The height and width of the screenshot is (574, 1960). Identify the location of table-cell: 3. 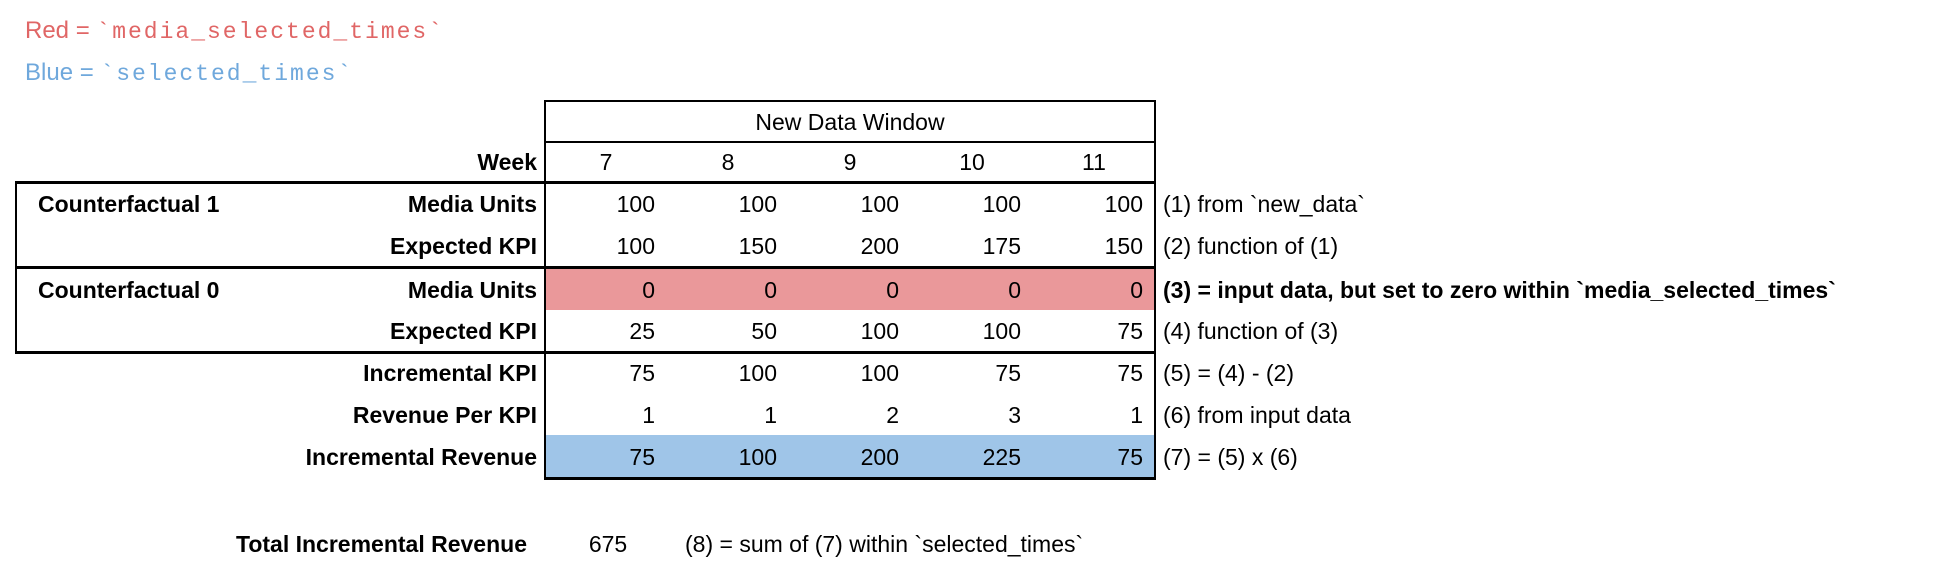
(1014, 415).